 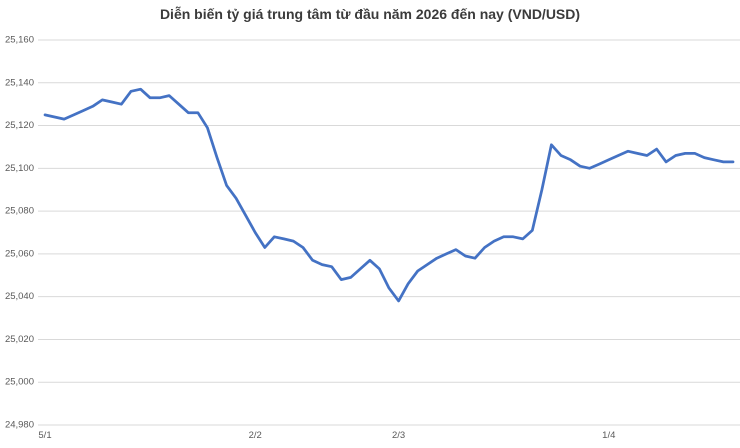 I want to click on y-axis-tick-label: 25,000, so click(x=19, y=382).